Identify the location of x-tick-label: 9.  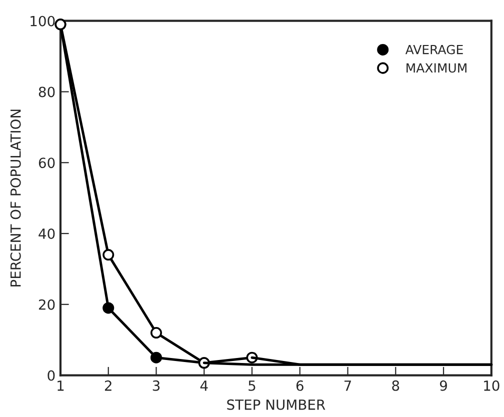
(443, 385).